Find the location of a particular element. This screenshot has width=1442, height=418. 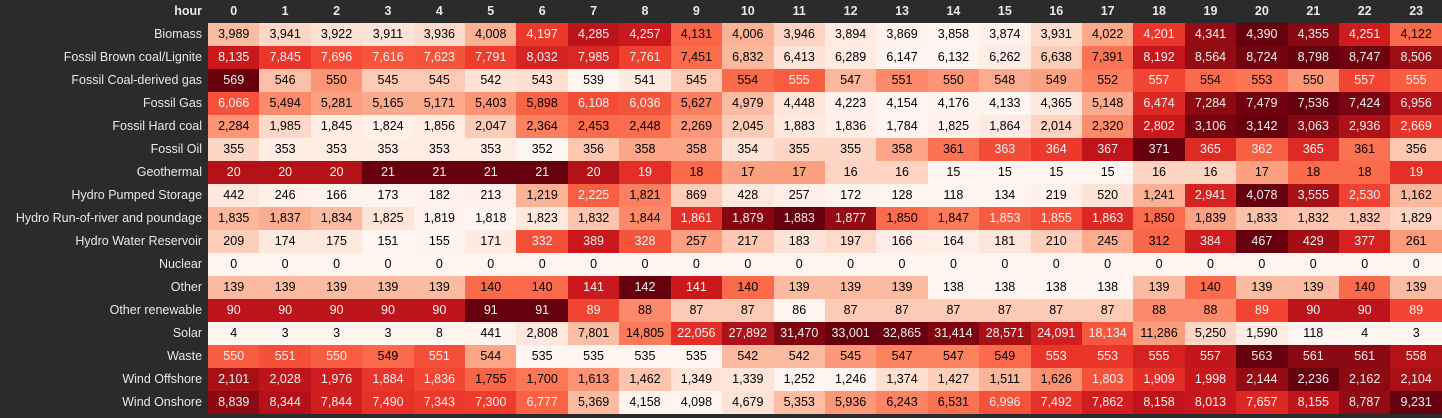

heatmap-cell: 6,036 is located at coordinates (645, 103).